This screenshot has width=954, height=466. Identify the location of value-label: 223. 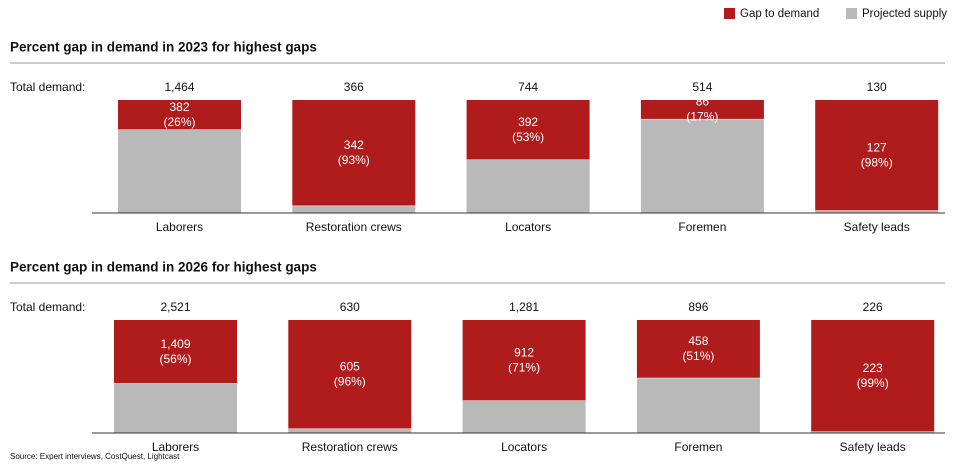
(873, 368).